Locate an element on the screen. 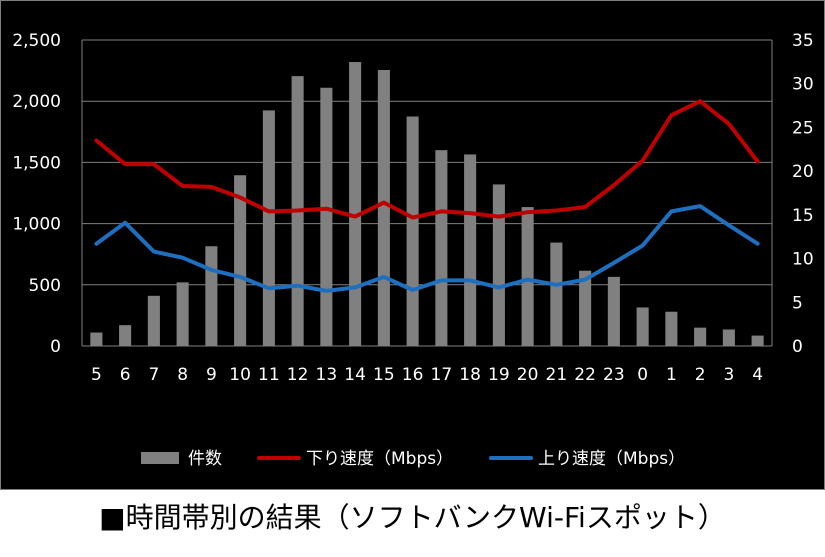 Image resolution: width=825 pixels, height=557 pixels. x-tick-label: 15 is located at coordinates (384, 375).